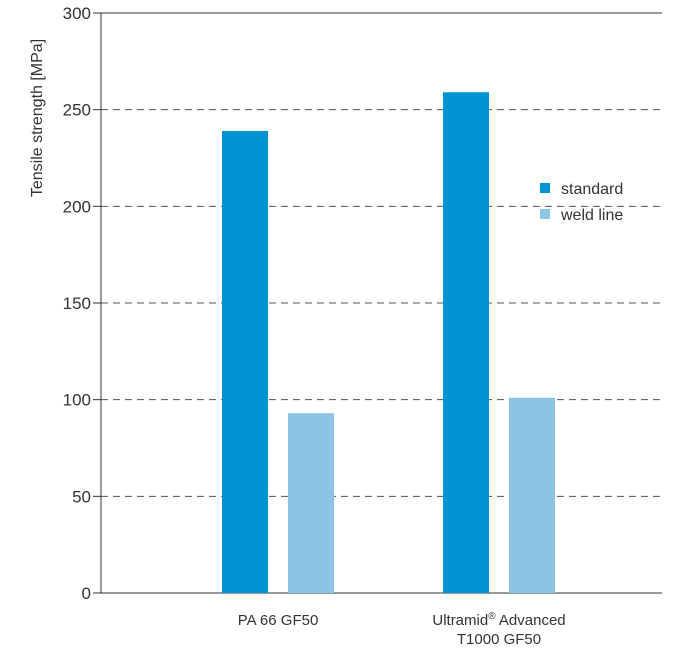  Describe the element at coordinates (77, 303) in the screenshot. I see `y-tick-label: 150` at that location.